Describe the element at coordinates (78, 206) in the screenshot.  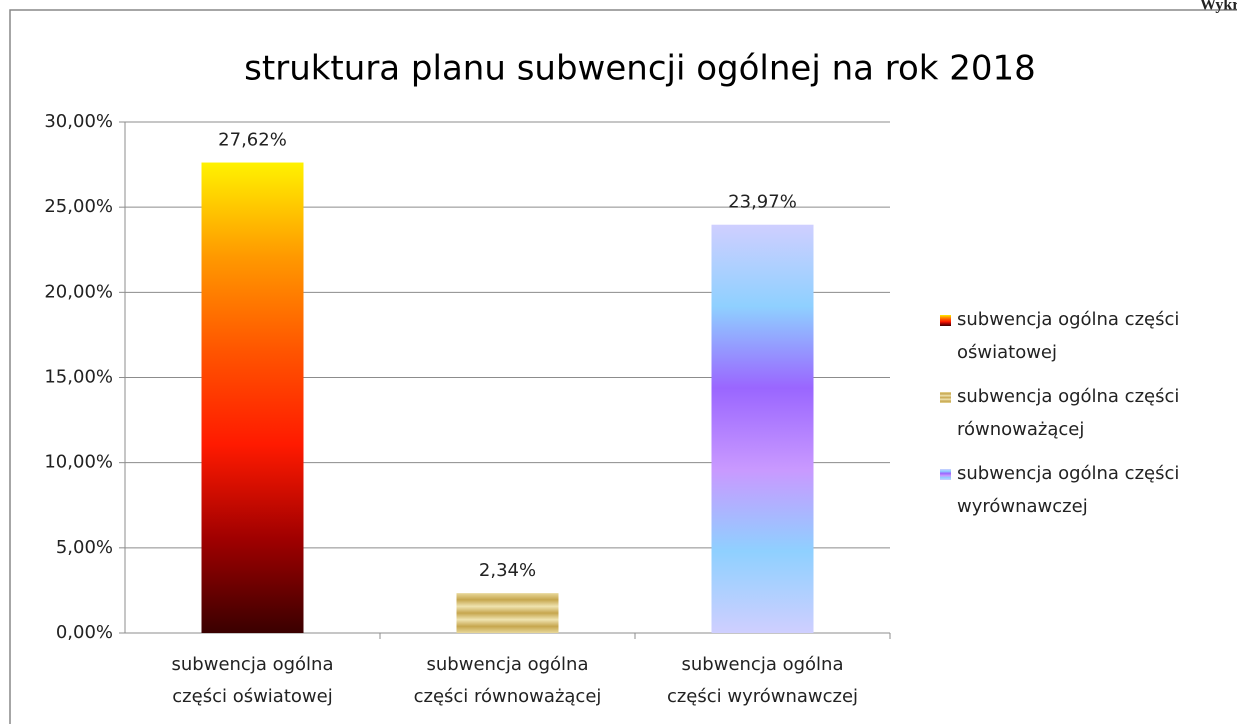
I see `y-tick-label: 25,00%` at that location.